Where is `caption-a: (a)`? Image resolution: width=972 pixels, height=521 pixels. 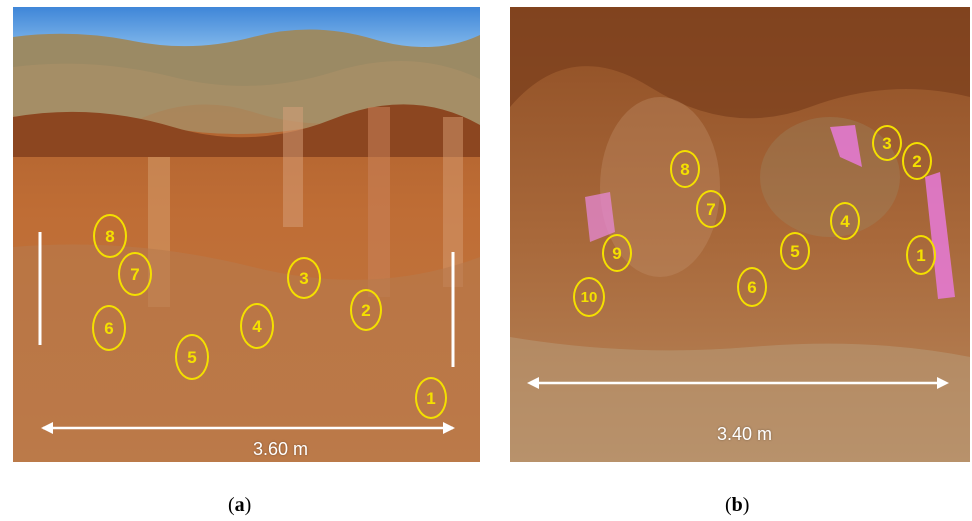
caption-a: (a) is located at coordinates (240, 505).